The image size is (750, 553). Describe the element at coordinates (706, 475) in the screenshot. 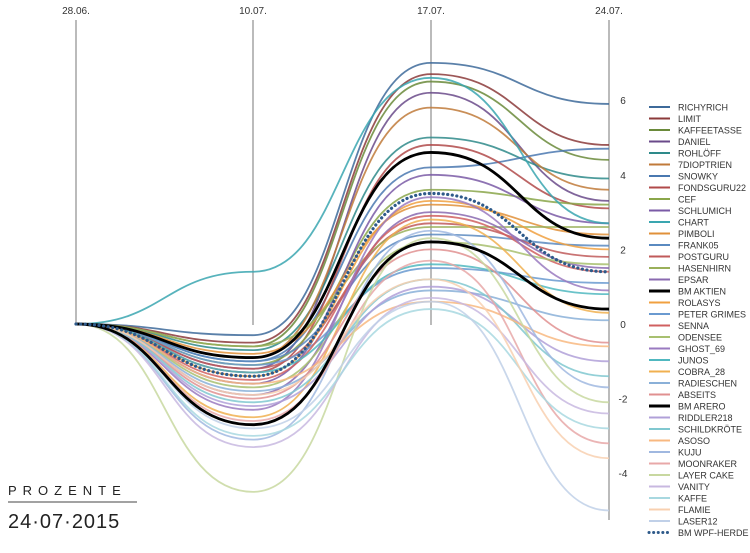

I see `legend-label: LAYER CAKE` at that location.